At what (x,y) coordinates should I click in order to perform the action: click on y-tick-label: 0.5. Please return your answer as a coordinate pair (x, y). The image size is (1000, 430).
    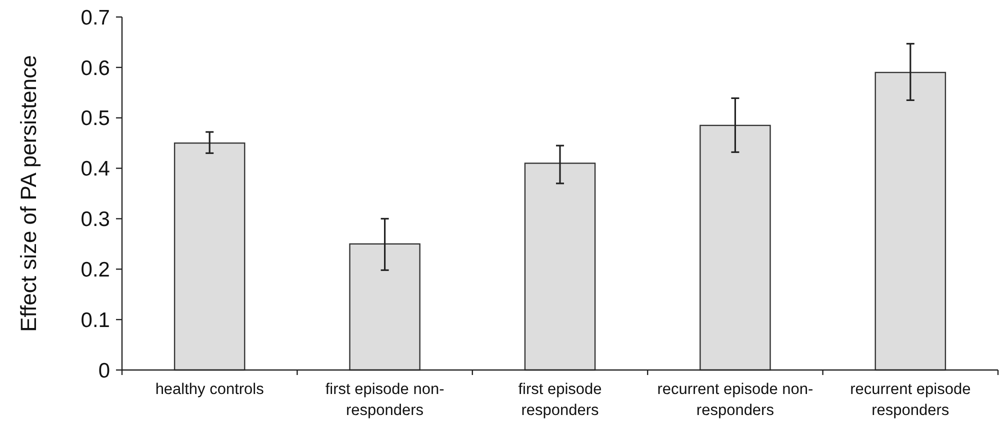
    Looking at the image, I should click on (95, 118).